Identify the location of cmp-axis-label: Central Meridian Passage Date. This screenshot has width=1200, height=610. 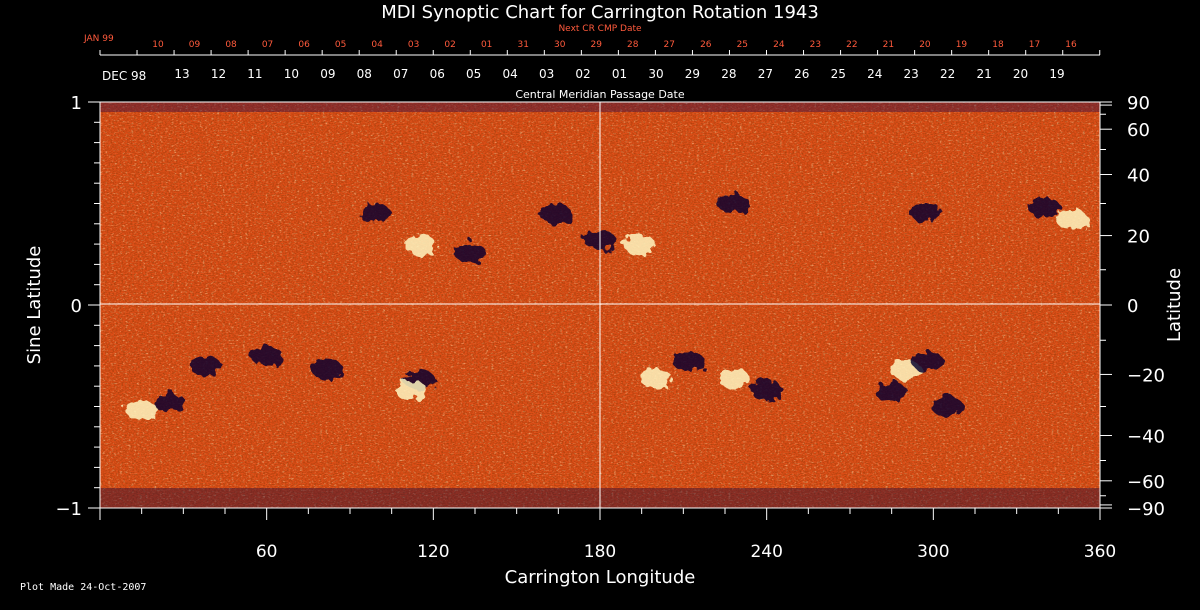
(599, 94).